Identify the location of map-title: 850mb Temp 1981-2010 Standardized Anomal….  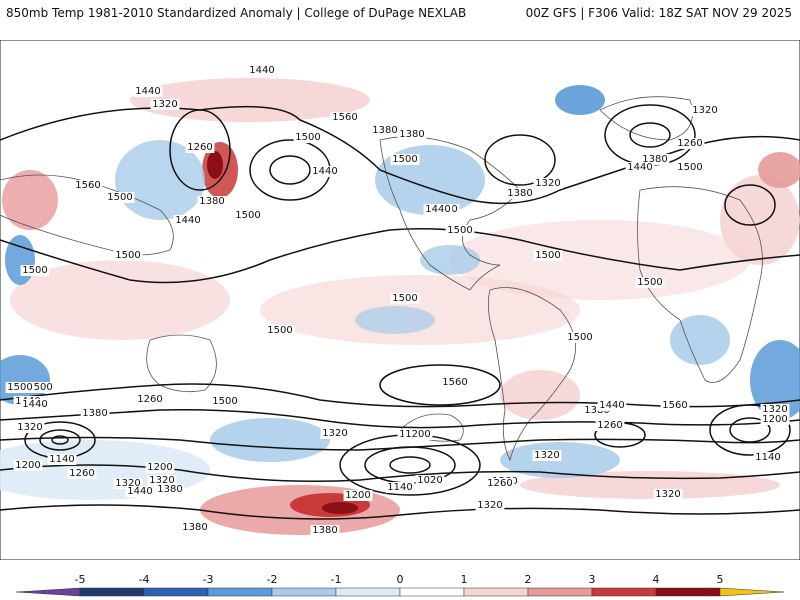
(236, 13).